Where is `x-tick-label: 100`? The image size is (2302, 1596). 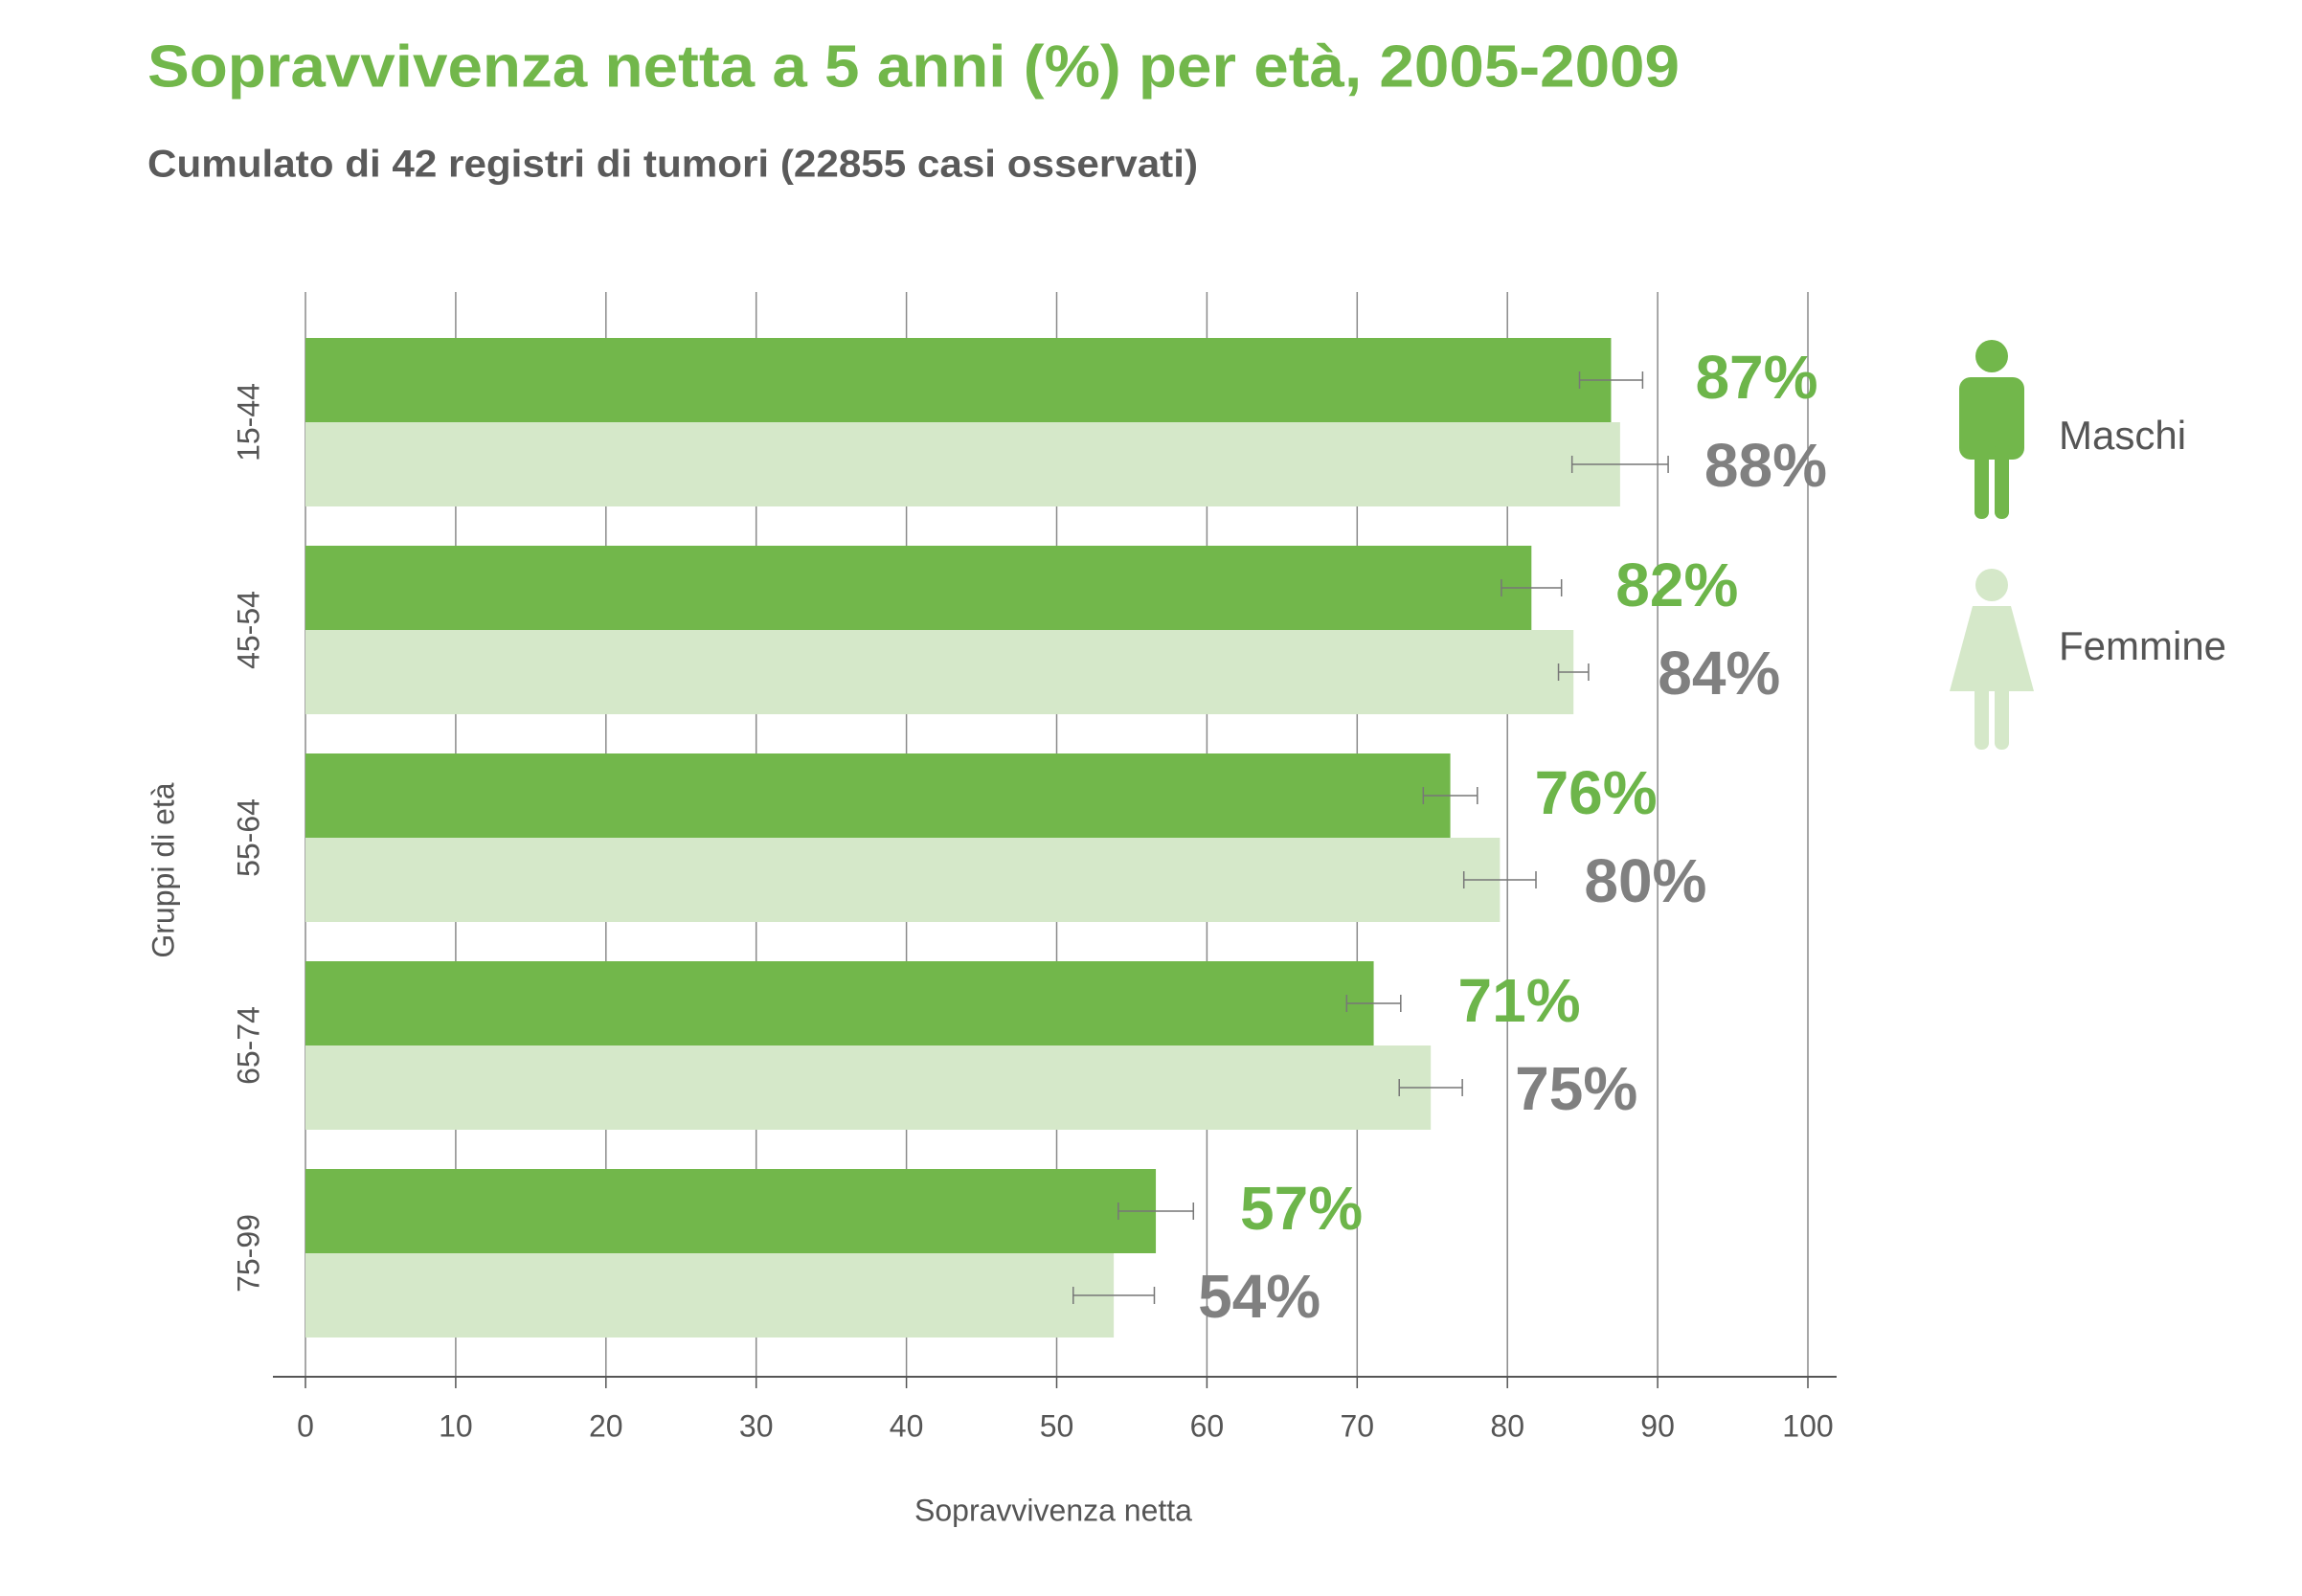
x-tick-label: 100 is located at coordinates (1807, 1425).